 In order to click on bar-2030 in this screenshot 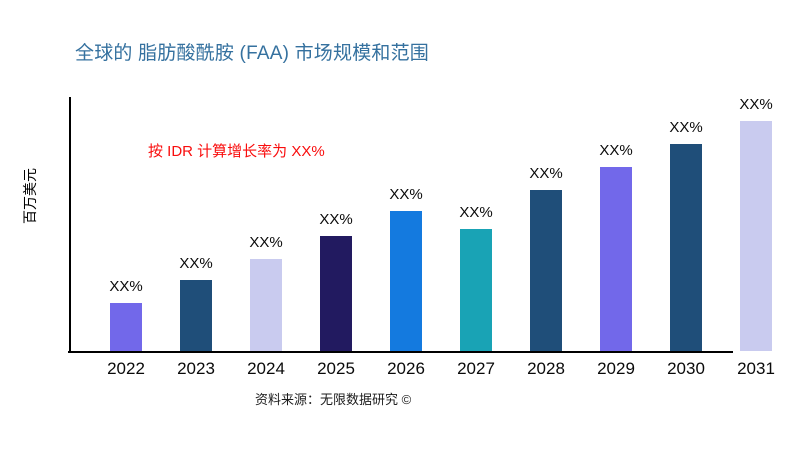, I will do `click(686, 247)`.